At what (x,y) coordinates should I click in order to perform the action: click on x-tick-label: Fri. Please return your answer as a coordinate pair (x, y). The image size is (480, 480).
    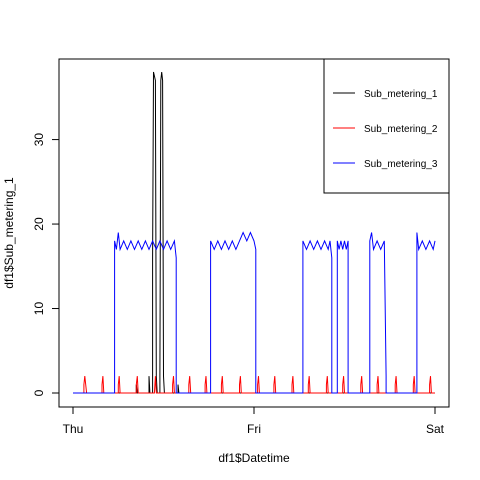
    Looking at the image, I should click on (254, 429).